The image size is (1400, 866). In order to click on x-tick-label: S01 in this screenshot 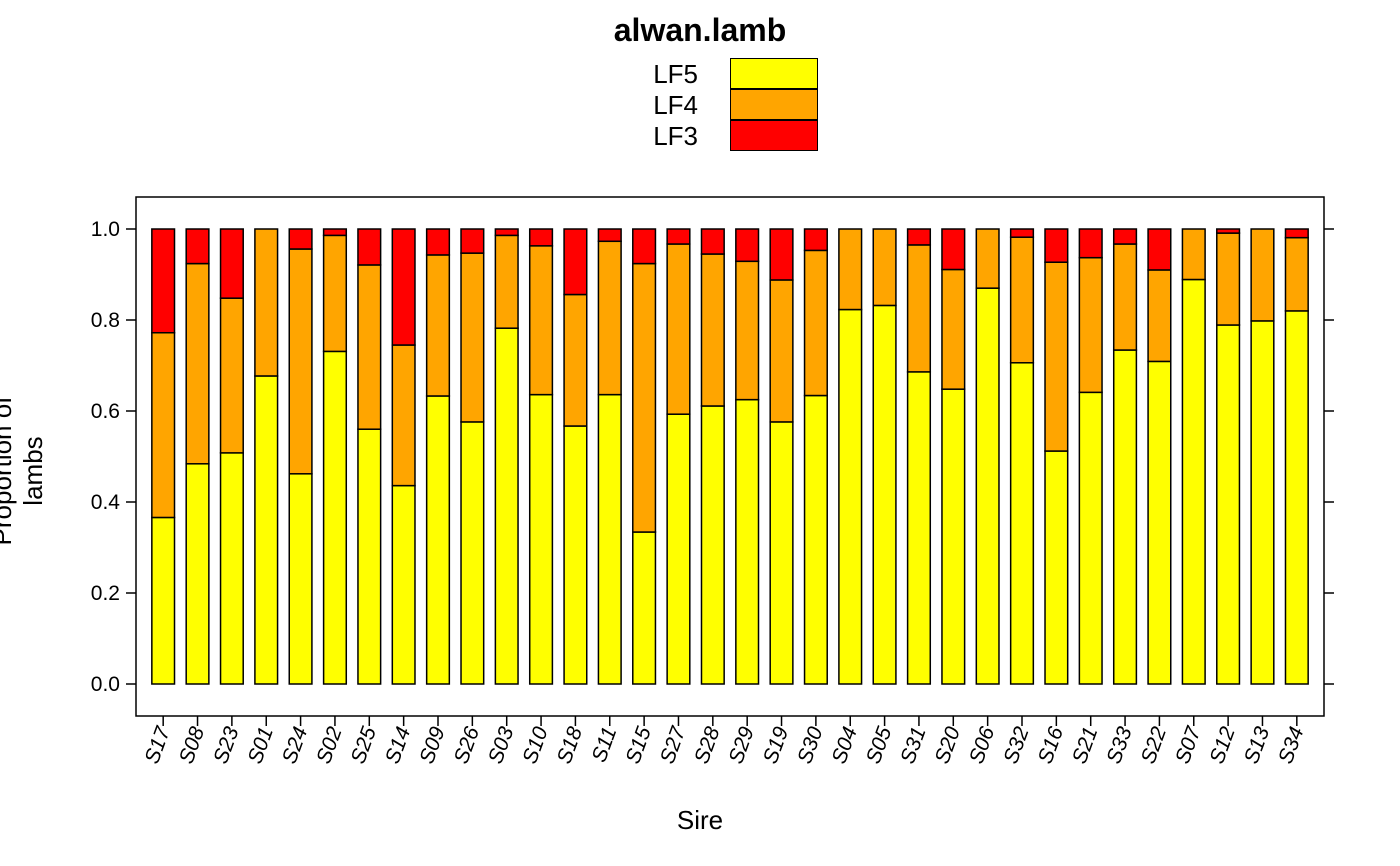, I will do `click(261, 745)`.